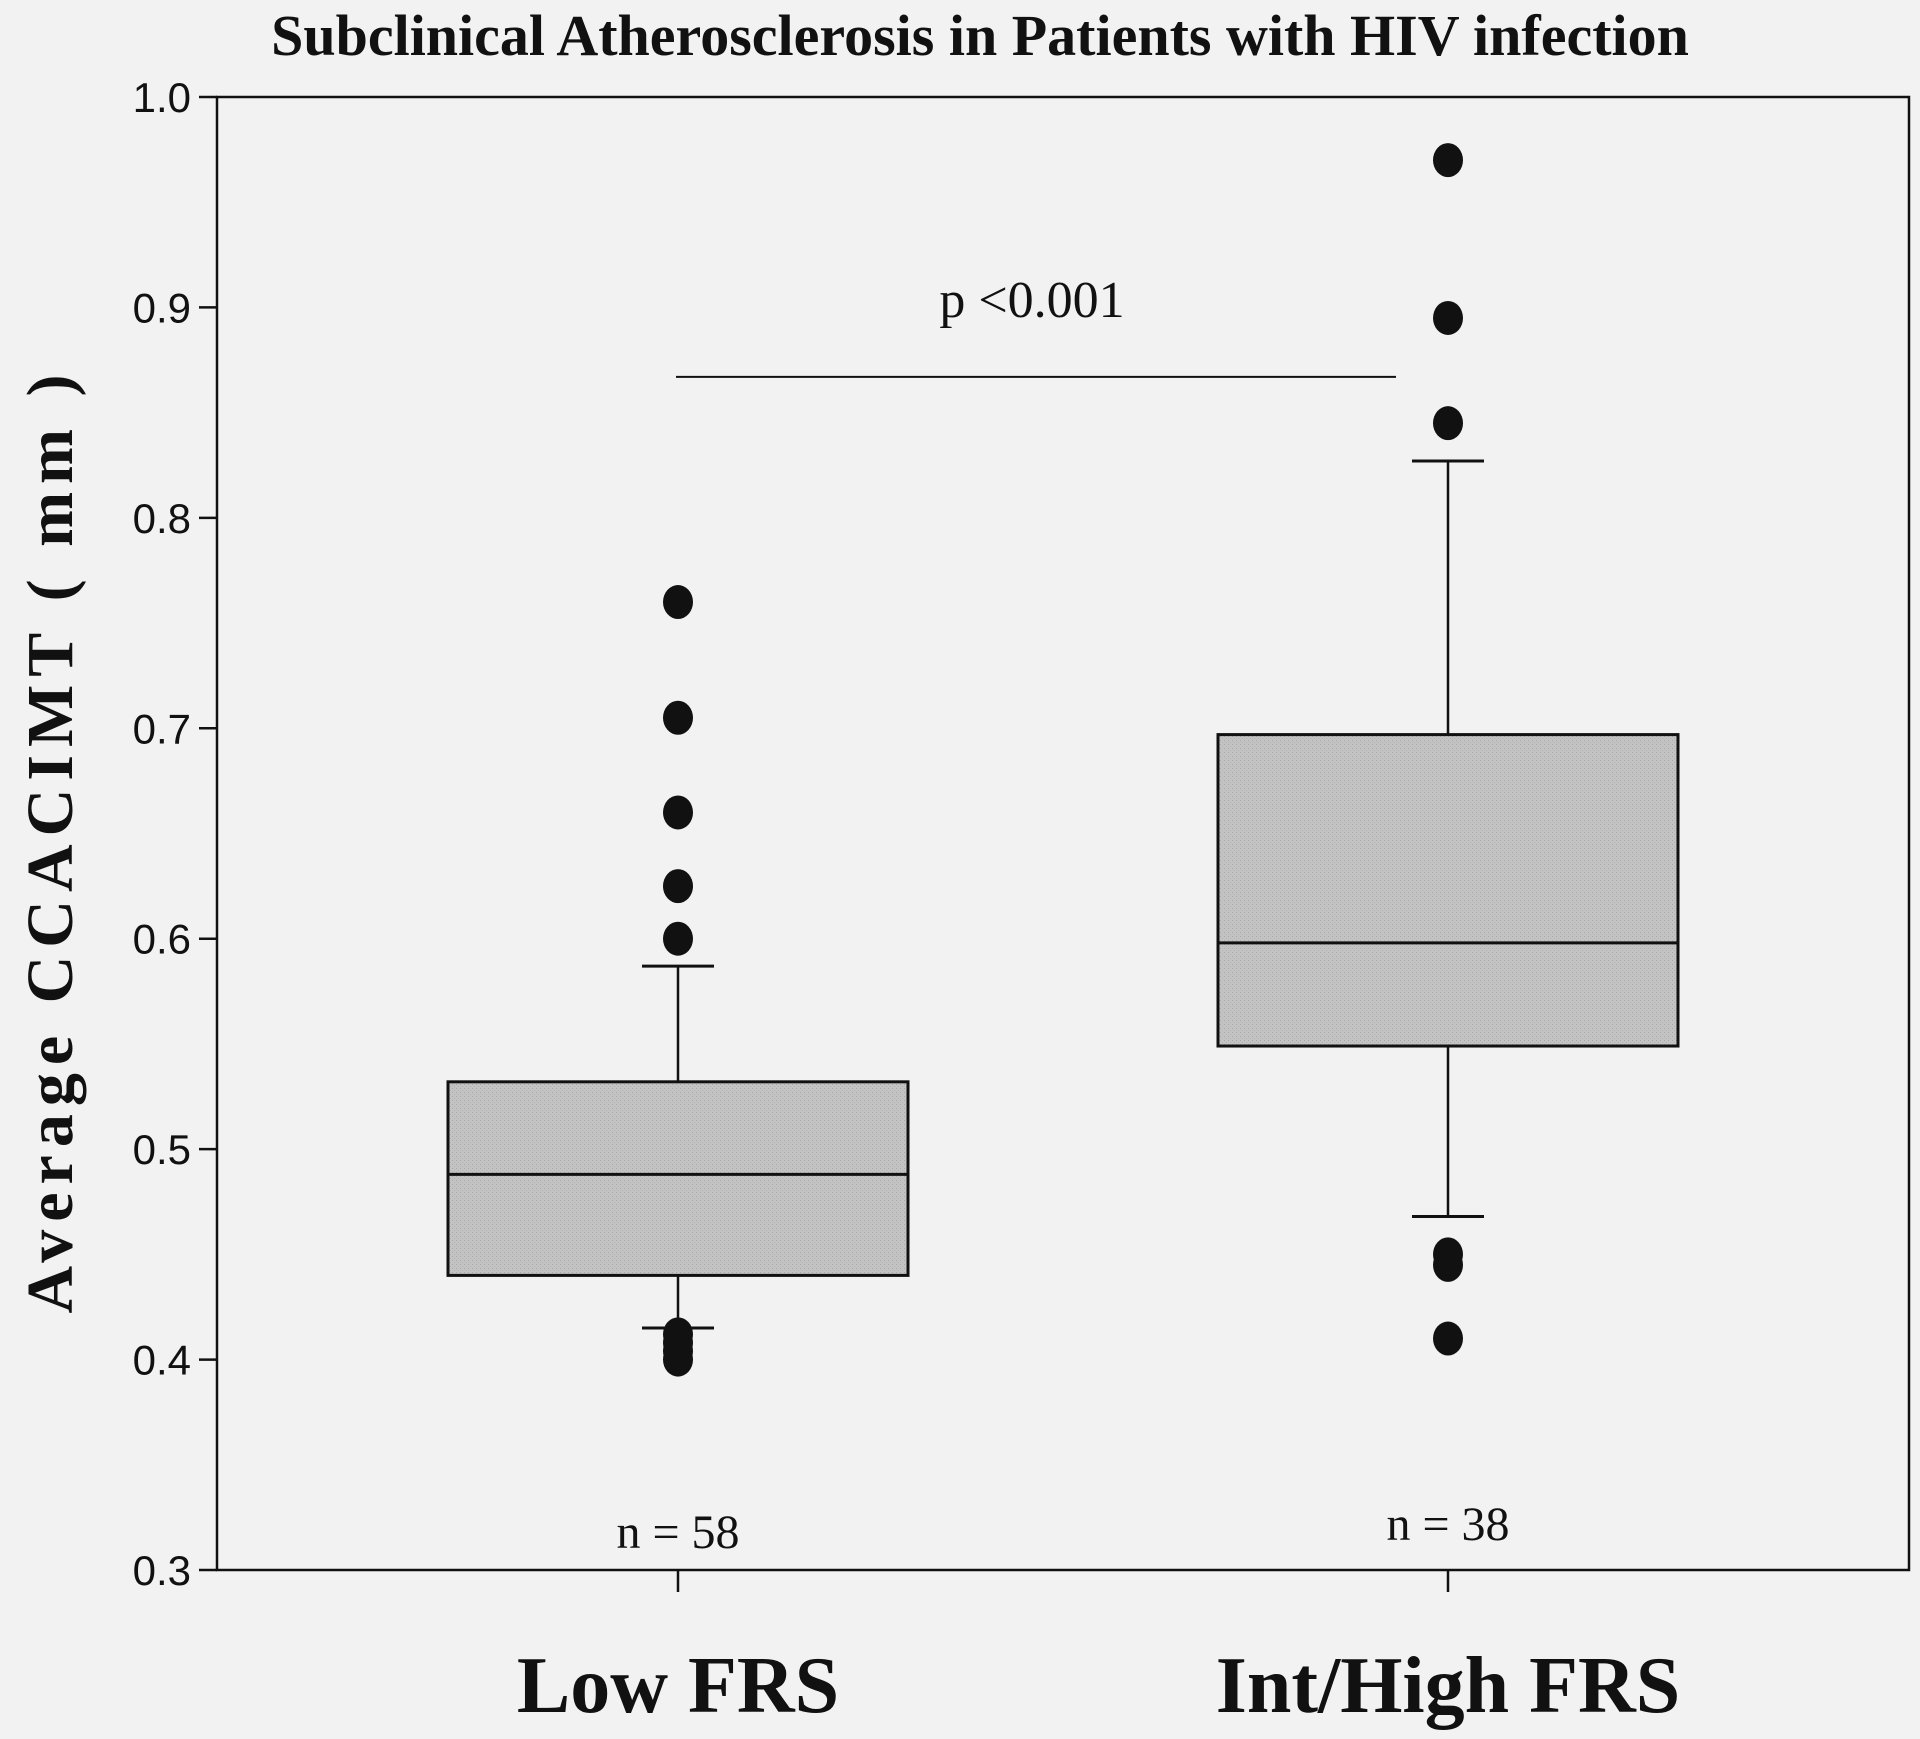 The width and height of the screenshot is (1920, 1739). Describe the element at coordinates (1448, 1686) in the screenshot. I see `x-tick-label: Int/High FRS` at that location.